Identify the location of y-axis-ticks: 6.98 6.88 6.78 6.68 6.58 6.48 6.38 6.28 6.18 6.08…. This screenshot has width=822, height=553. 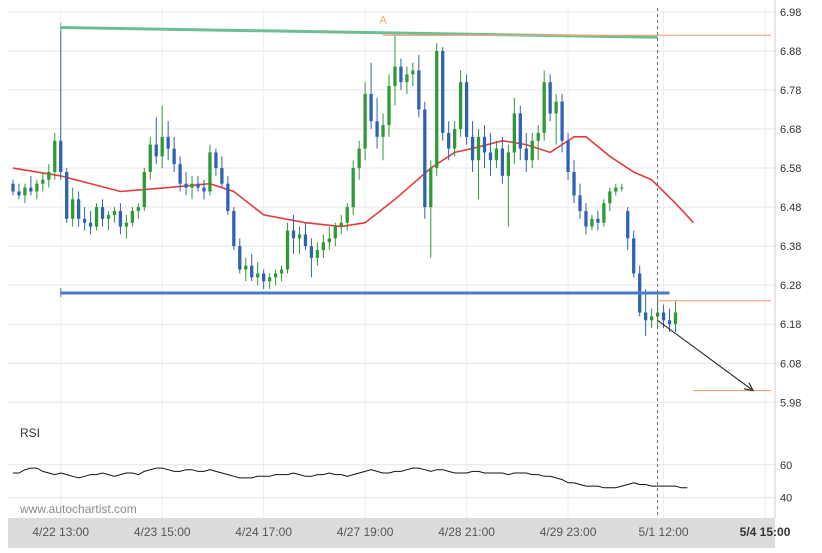
(790, 208).